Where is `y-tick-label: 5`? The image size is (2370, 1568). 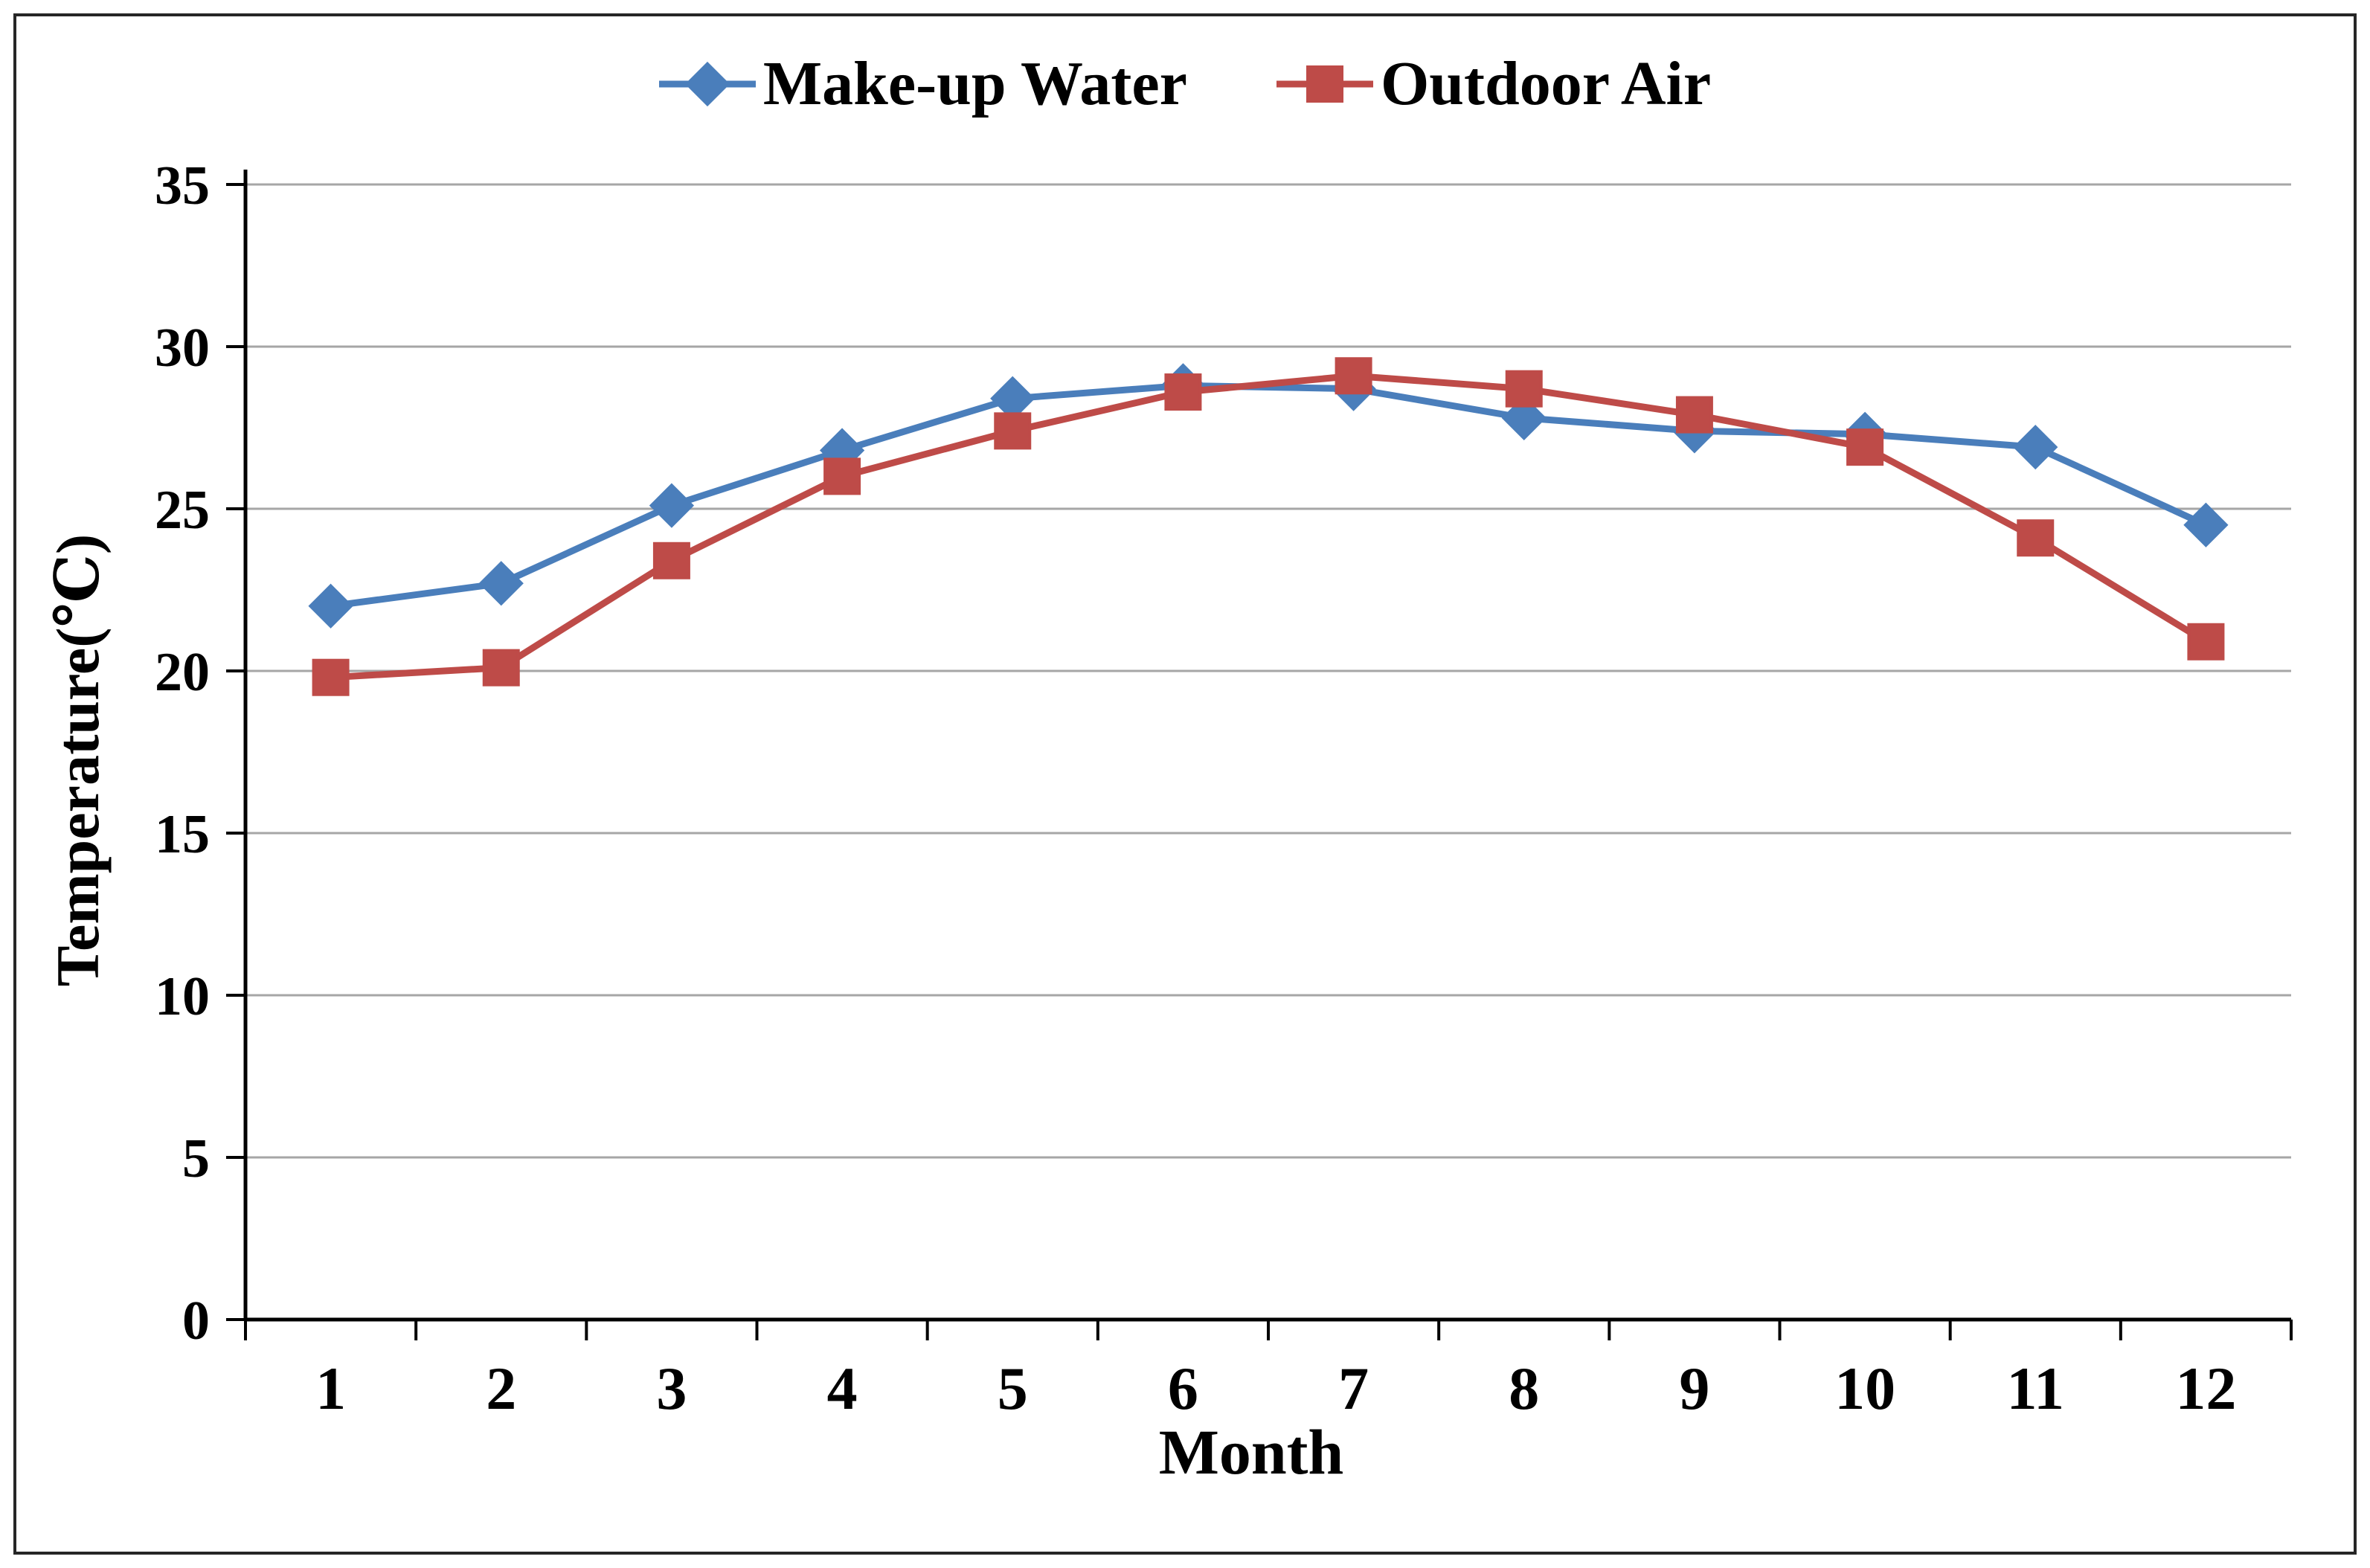 y-tick-label: 5 is located at coordinates (196, 1158).